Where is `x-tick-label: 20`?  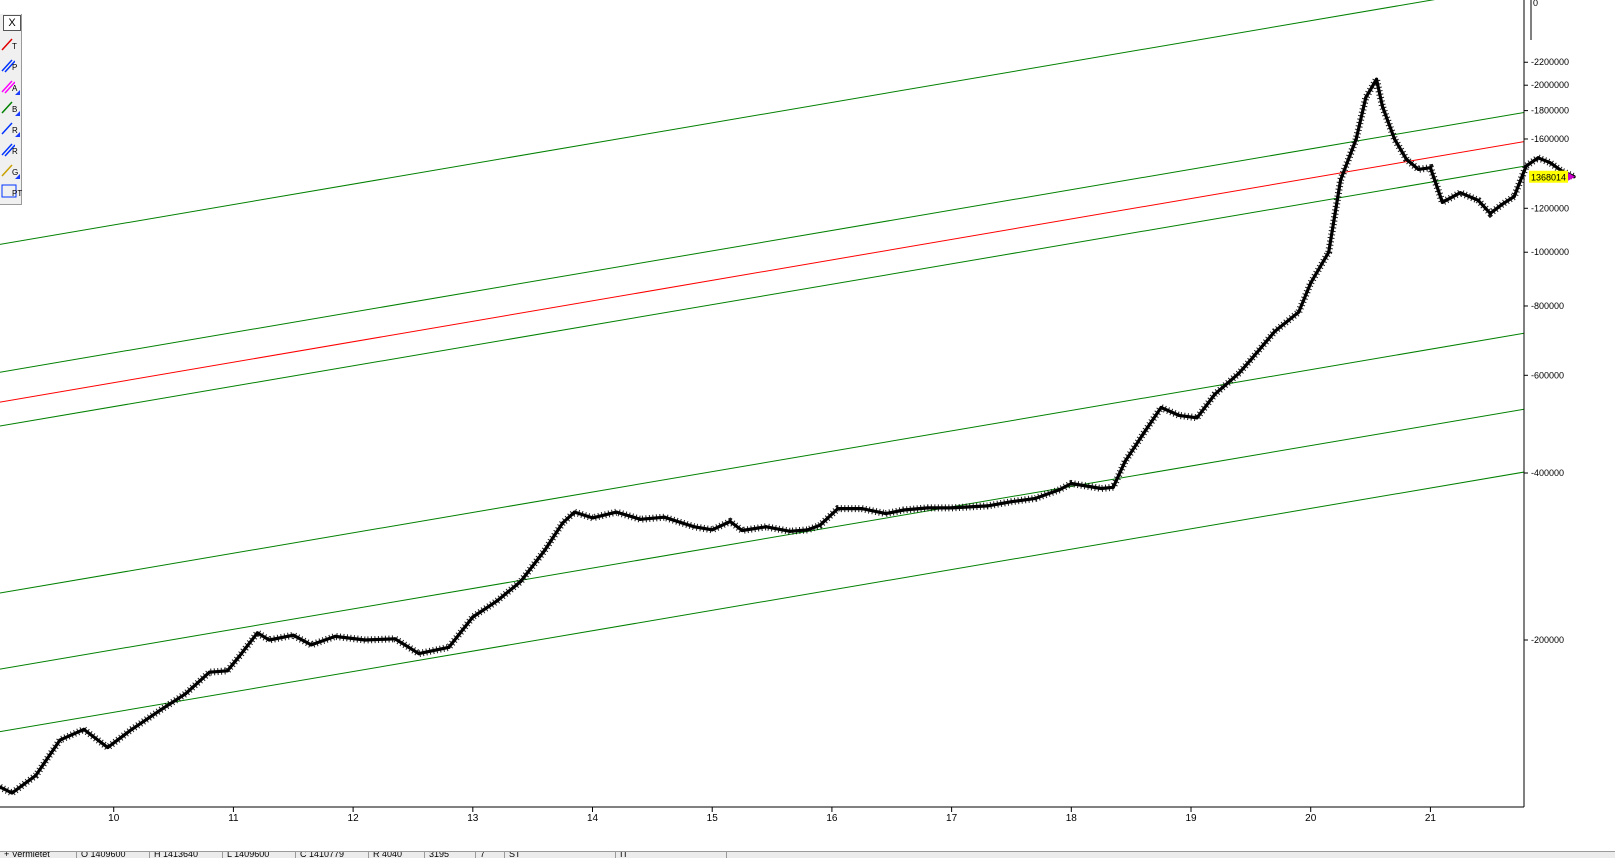
x-tick-label: 20 is located at coordinates (1311, 818).